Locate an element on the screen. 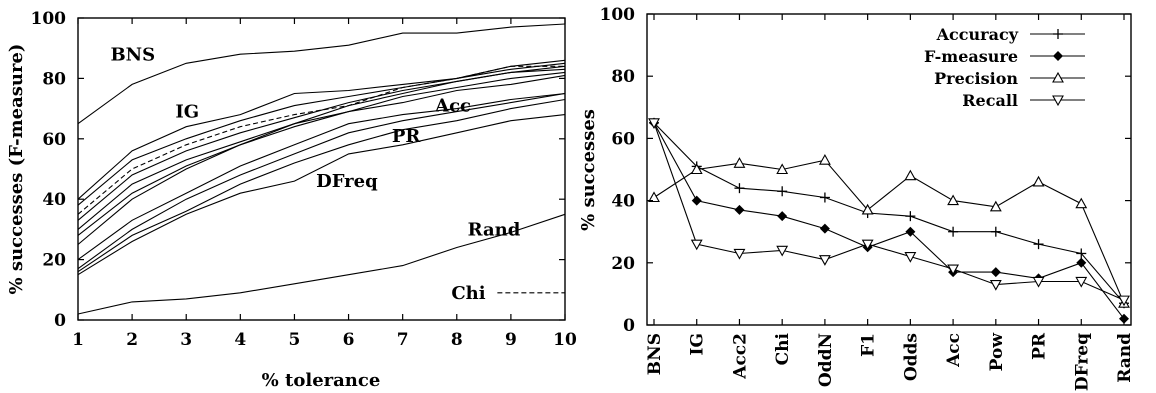 The width and height of the screenshot is (1156, 393). right-x-tick-label-pr: PR is located at coordinates (1040, 346).